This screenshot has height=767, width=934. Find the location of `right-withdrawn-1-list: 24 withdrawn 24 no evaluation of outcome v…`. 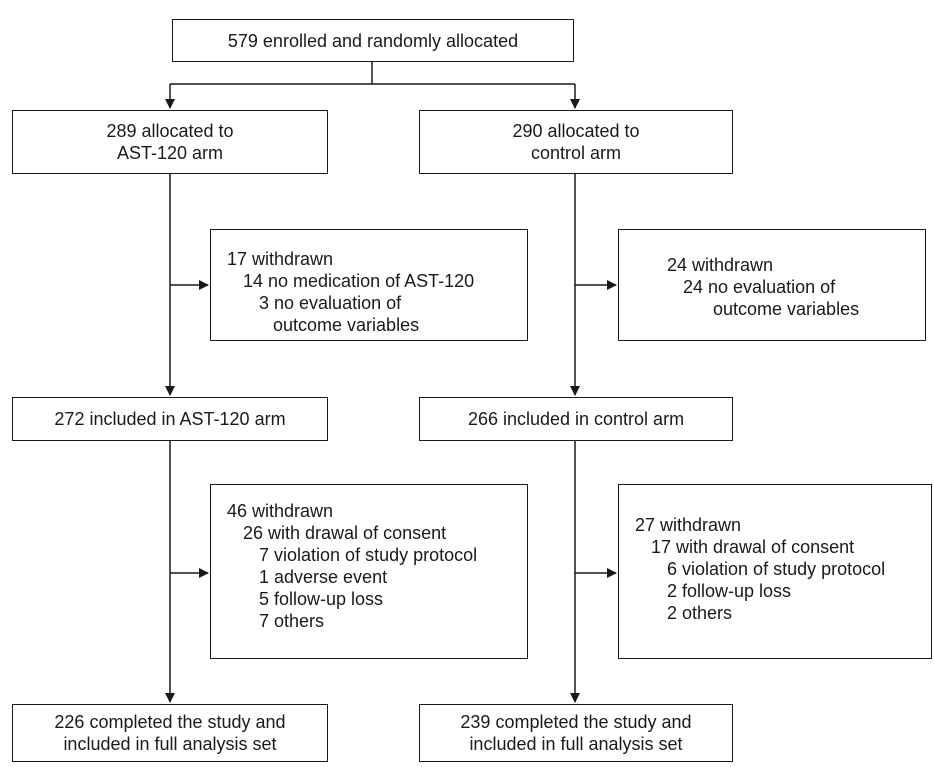

right-withdrawn-1-list: 24 withdrawn 24 no evaluation of outcome v… is located at coordinates (796, 287).